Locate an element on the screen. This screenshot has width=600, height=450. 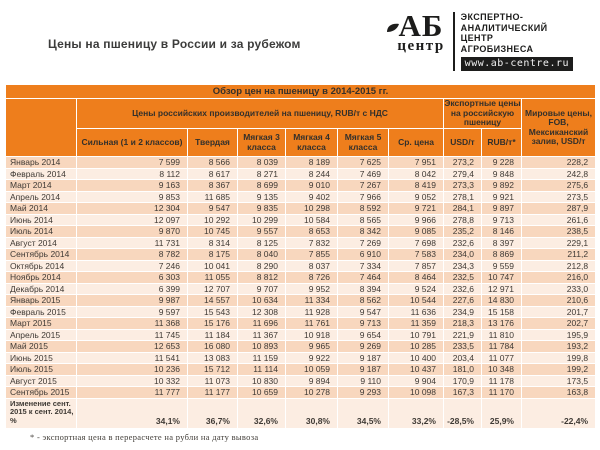
price-cell: 11 177 is located at coordinates (212, 392).